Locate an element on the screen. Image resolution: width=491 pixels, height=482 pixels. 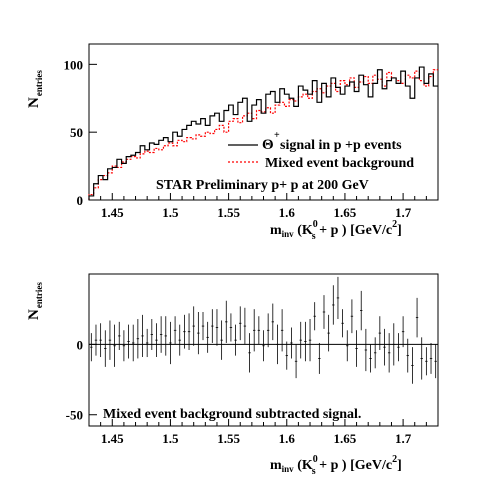
top-y-axis-title: Nentries is located at coordinates (35, 89).